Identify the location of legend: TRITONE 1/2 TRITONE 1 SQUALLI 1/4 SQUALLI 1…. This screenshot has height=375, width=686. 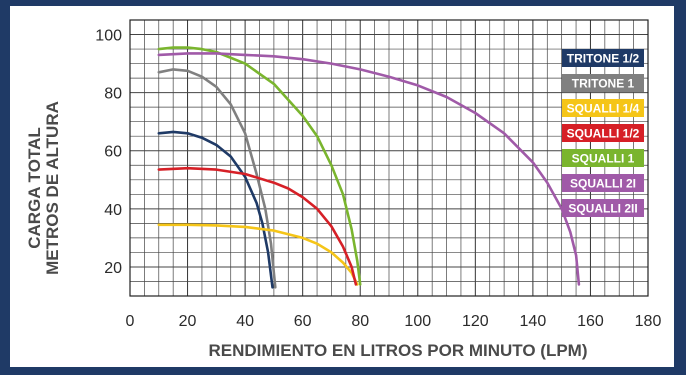
(603, 133).